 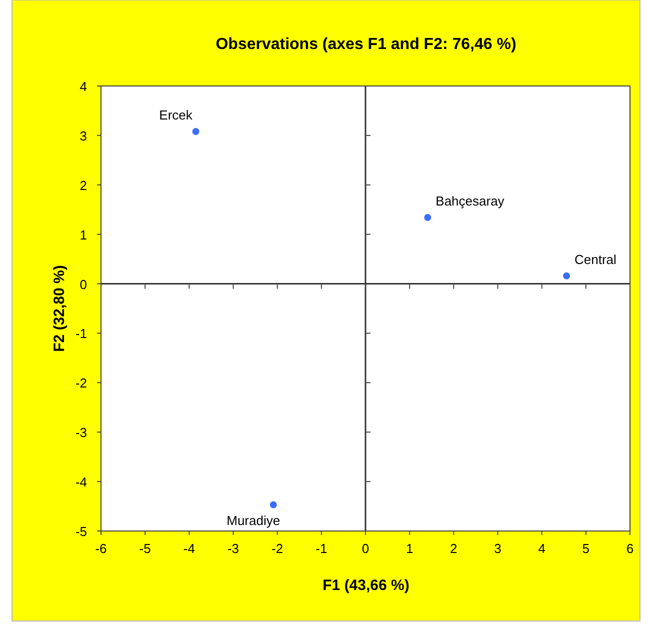 What do you see at coordinates (322, 548) in the screenshot?
I see `x-tick-label: -1` at bounding box center [322, 548].